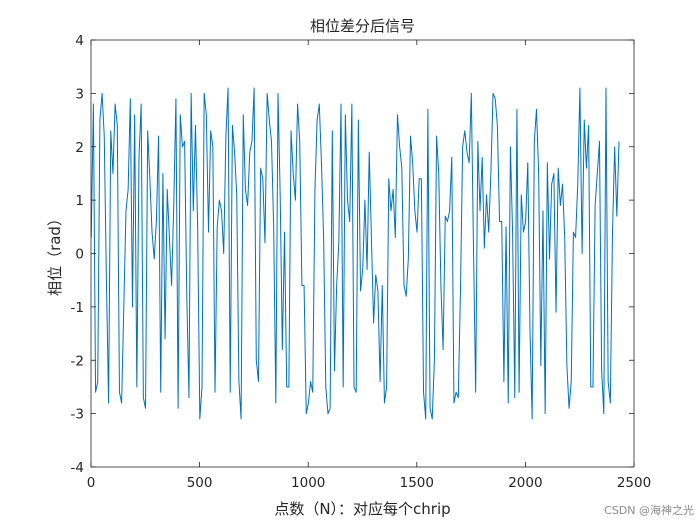 This screenshot has width=700, height=525. Describe the element at coordinates (77, 415) in the screenshot. I see `y-tick-label: -3` at that location.